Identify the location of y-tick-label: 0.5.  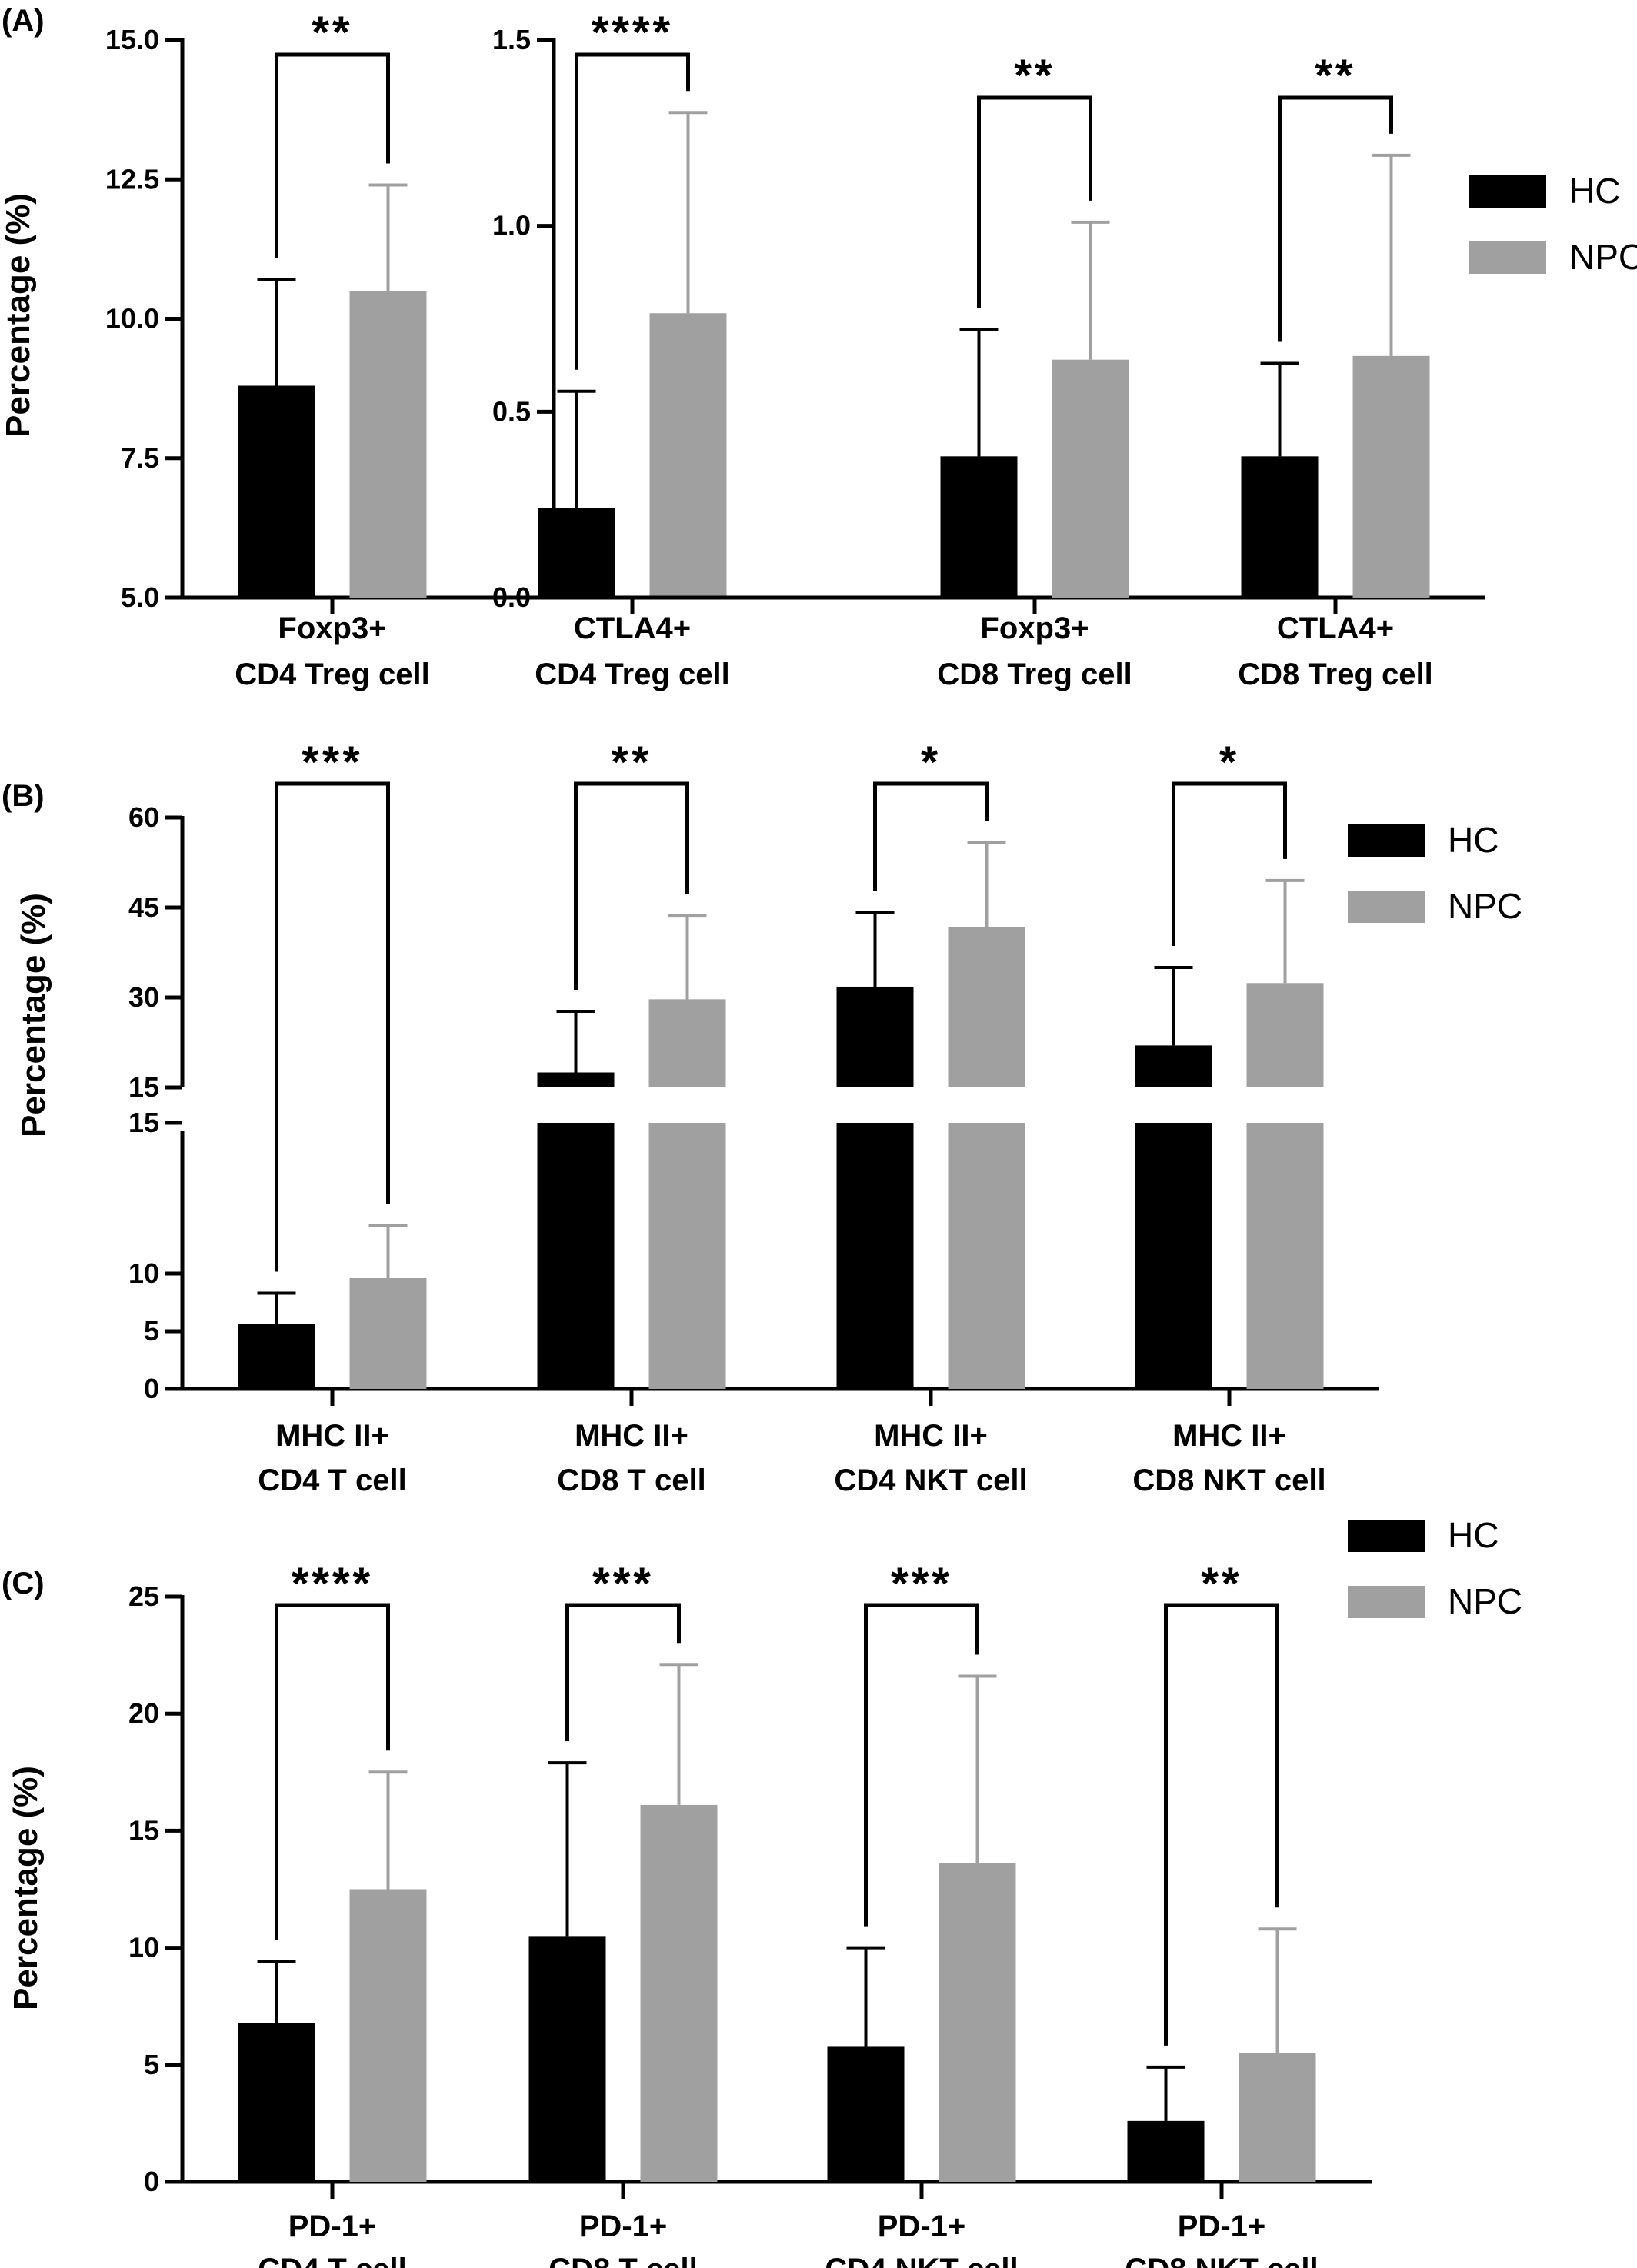
(511, 411).